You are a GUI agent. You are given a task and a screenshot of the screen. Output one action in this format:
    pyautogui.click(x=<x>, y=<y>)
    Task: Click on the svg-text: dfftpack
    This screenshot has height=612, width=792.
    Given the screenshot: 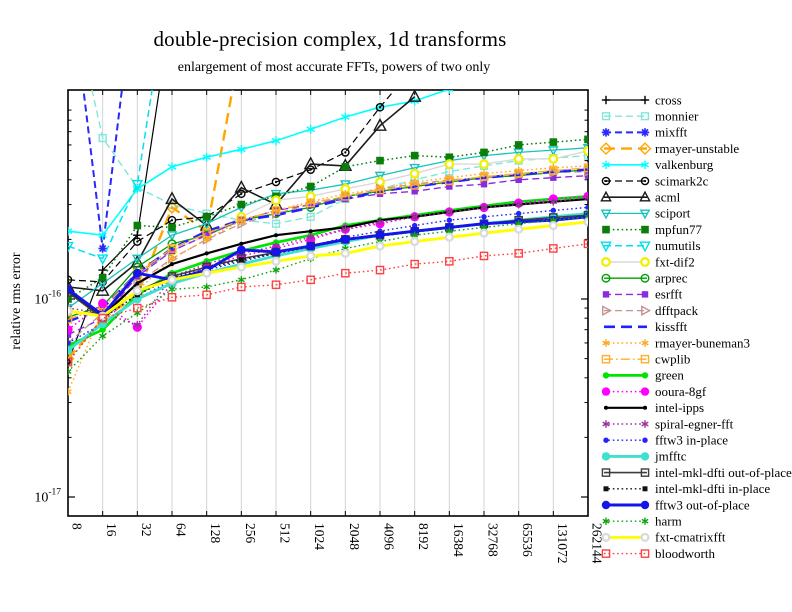 What is the action you would take?
    pyautogui.click(x=677, y=310)
    